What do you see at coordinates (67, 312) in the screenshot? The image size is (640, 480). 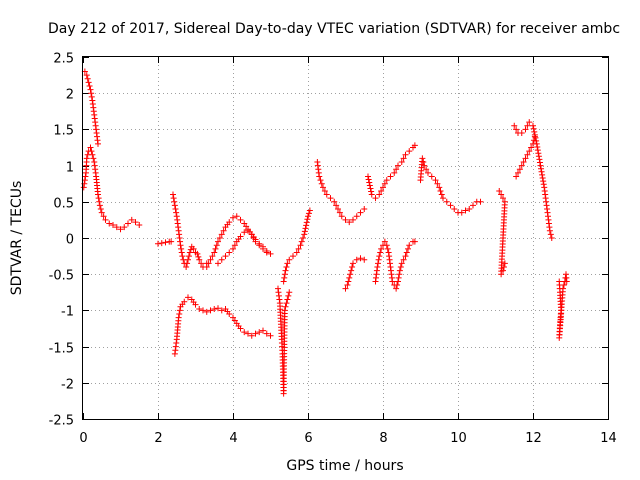 I see `y-tick-label: -1` at bounding box center [67, 312].